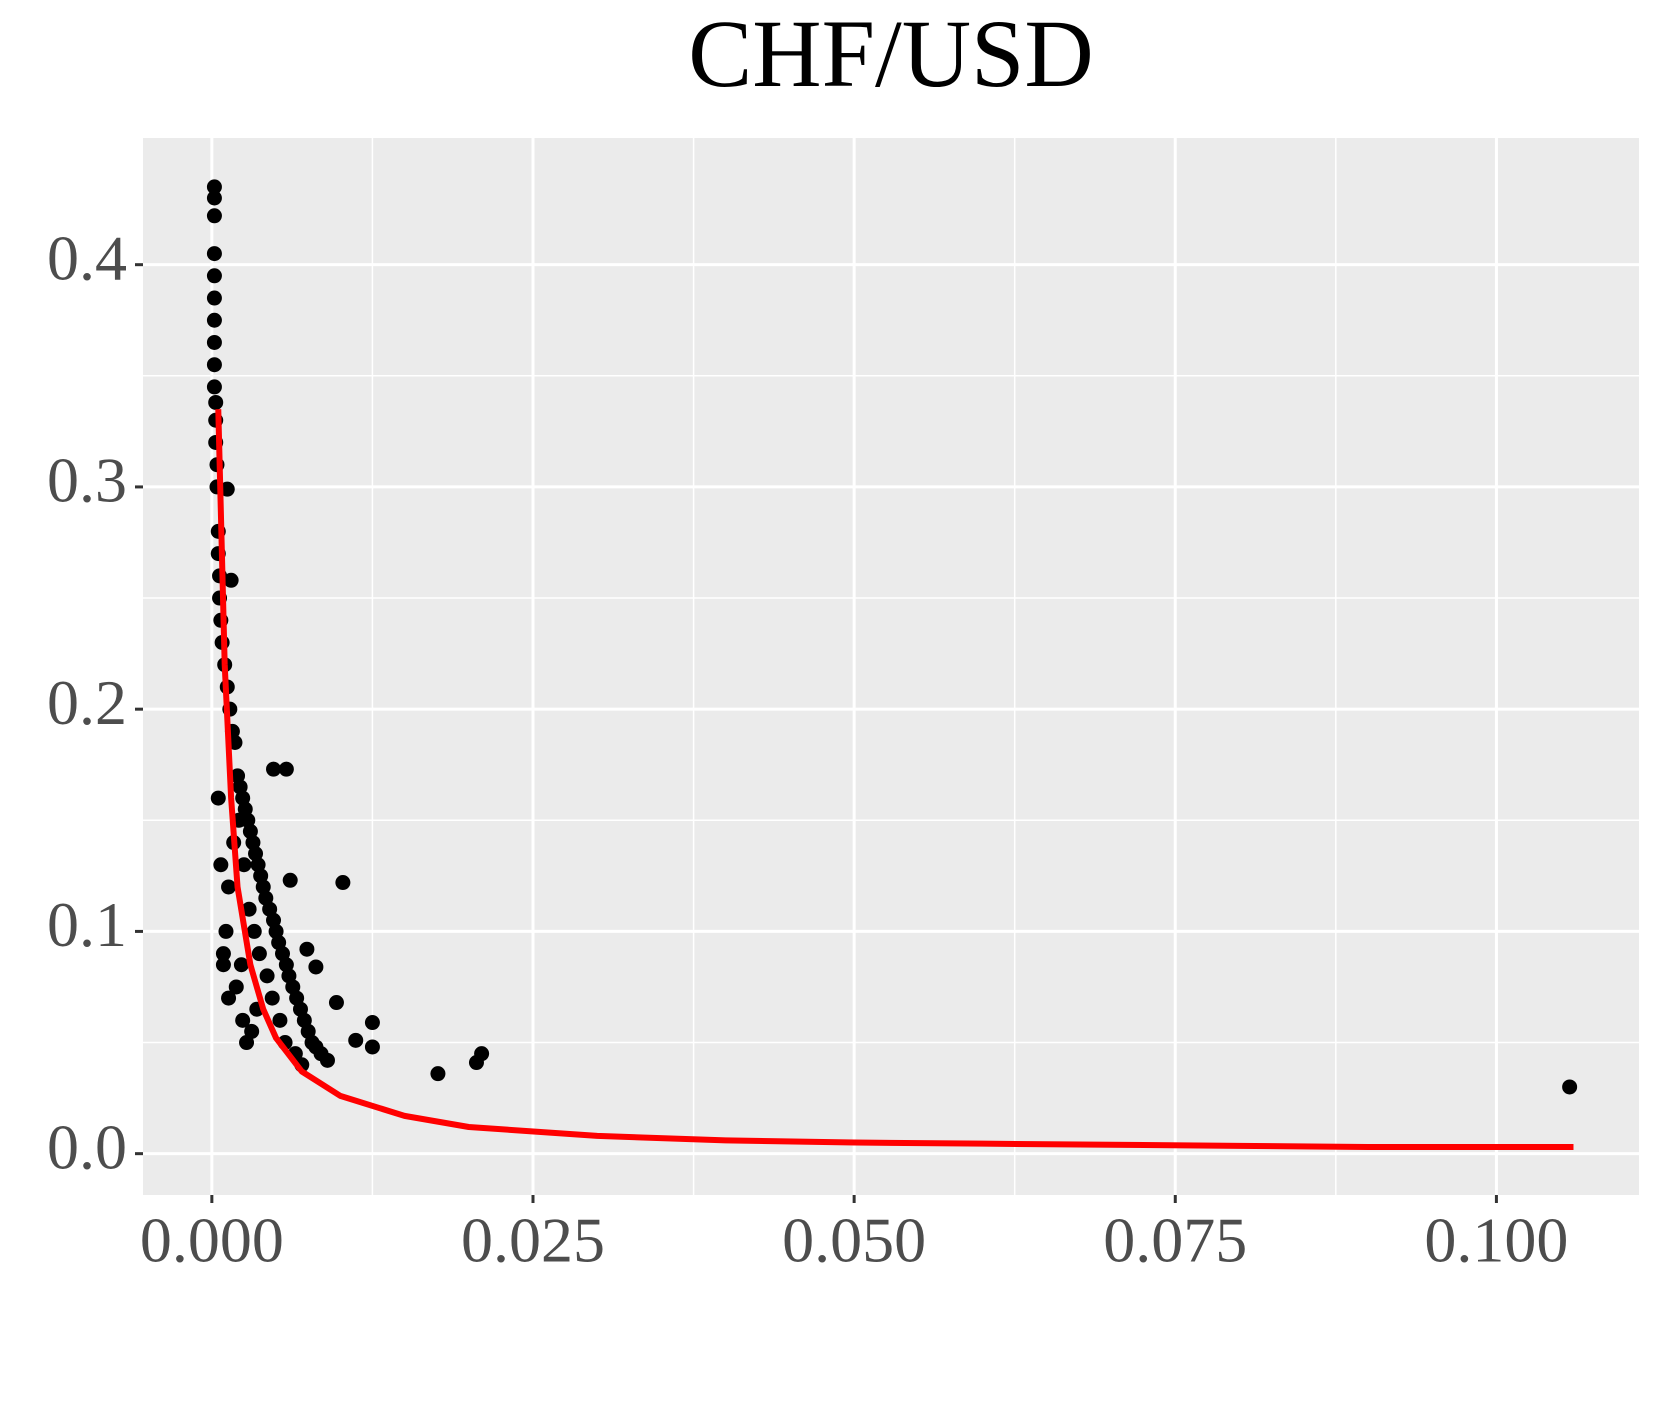 This screenshot has height=1417, width=1653. What do you see at coordinates (87, 257) in the screenshot?
I see `y-tick-label: 0.4` at bounding box center [87, 257].